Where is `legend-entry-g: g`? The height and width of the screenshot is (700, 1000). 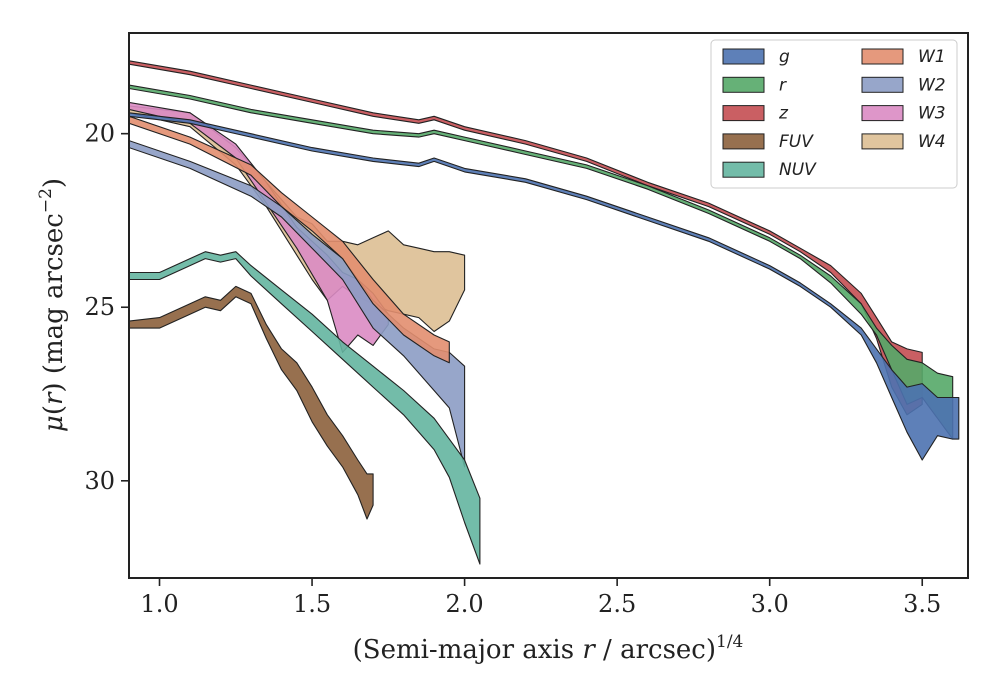
legend-entry-g: g is located at coordinates (756, 57).